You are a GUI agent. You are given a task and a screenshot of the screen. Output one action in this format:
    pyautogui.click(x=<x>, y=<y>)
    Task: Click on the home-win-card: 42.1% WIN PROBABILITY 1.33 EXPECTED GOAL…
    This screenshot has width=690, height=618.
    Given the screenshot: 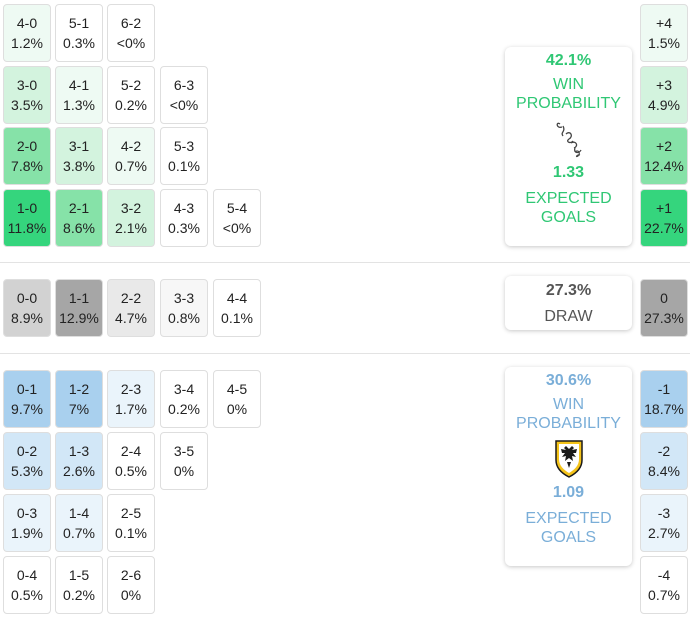 What is the action you would take?
    pyautogui.click(x=568, y=146)
    